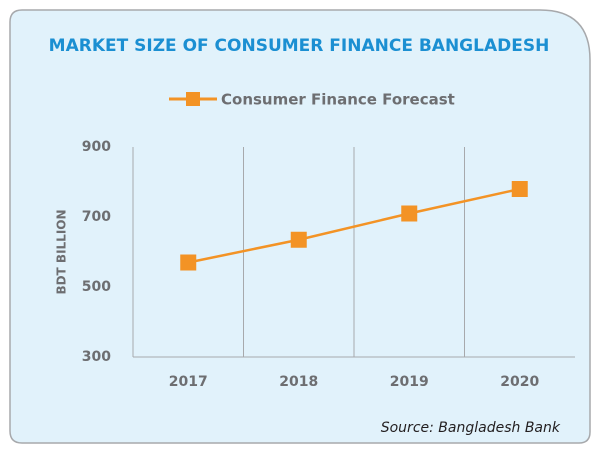 This screenshot has height=453, width=598. What do you see at coordinates (354, 225) in the screenshot?
I see `data-line` at bounding box center [354, 225].